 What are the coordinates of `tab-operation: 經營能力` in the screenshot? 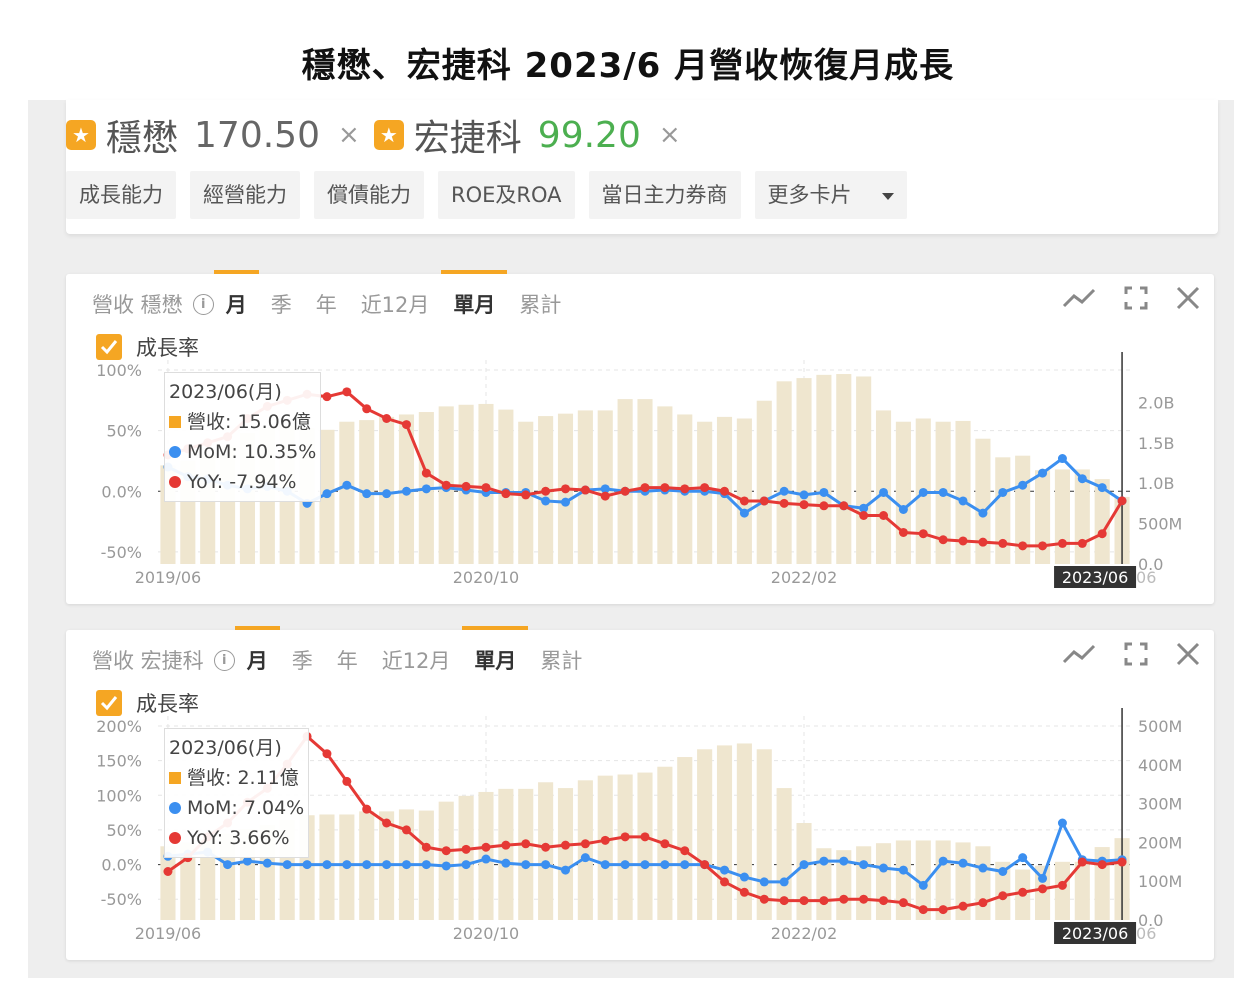 It's located at (245, 195).